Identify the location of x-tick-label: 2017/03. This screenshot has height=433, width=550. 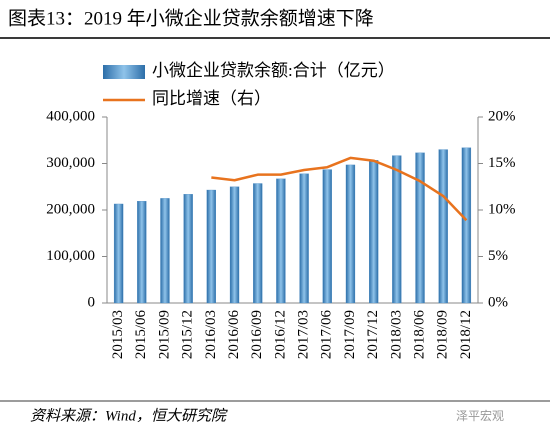
(304, 334).